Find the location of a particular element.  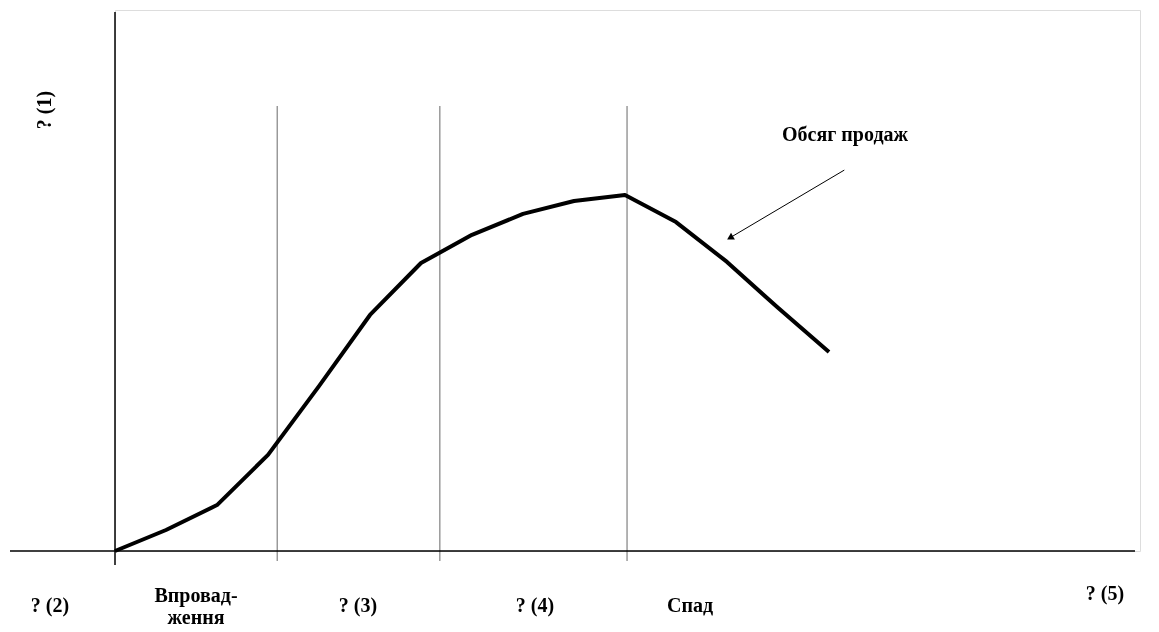

text: ? (4) is located at coordinates (535, 605).